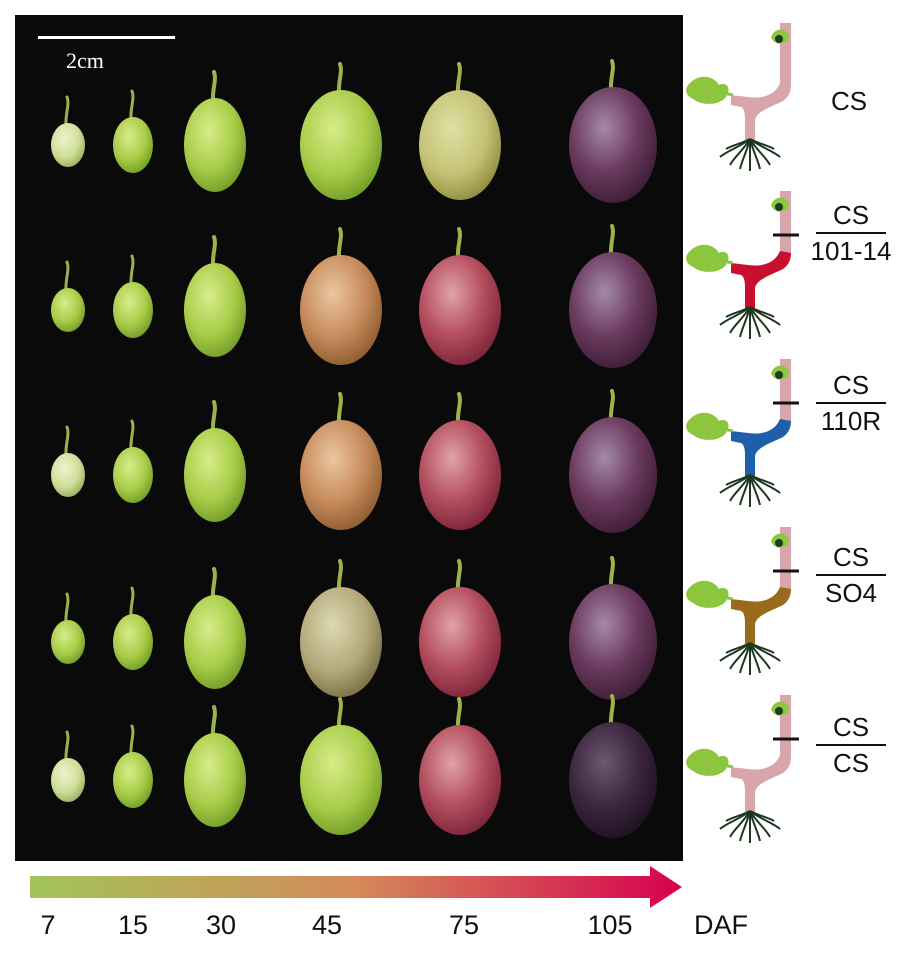 The width and height of the screenshot is (918, 959). I want to click on graft-label-cs-110r: CS 110R, so click(851, 403).